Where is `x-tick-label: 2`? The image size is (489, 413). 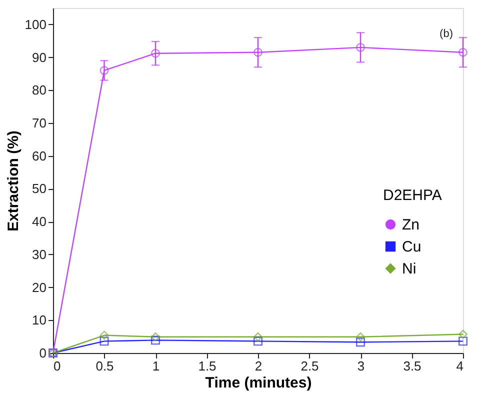
x-tick-label: 2 is located at coordinates (258, 366).